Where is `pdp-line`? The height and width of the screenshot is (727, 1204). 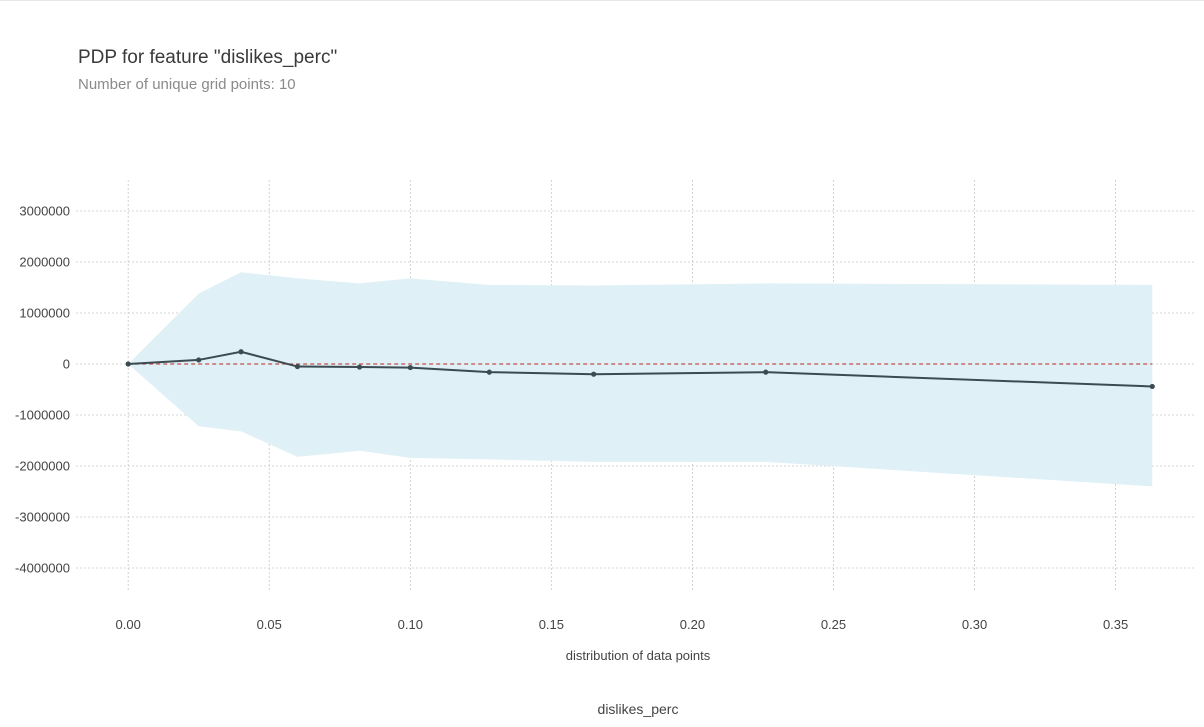 pdp-line is located at coordinates (640, 369).